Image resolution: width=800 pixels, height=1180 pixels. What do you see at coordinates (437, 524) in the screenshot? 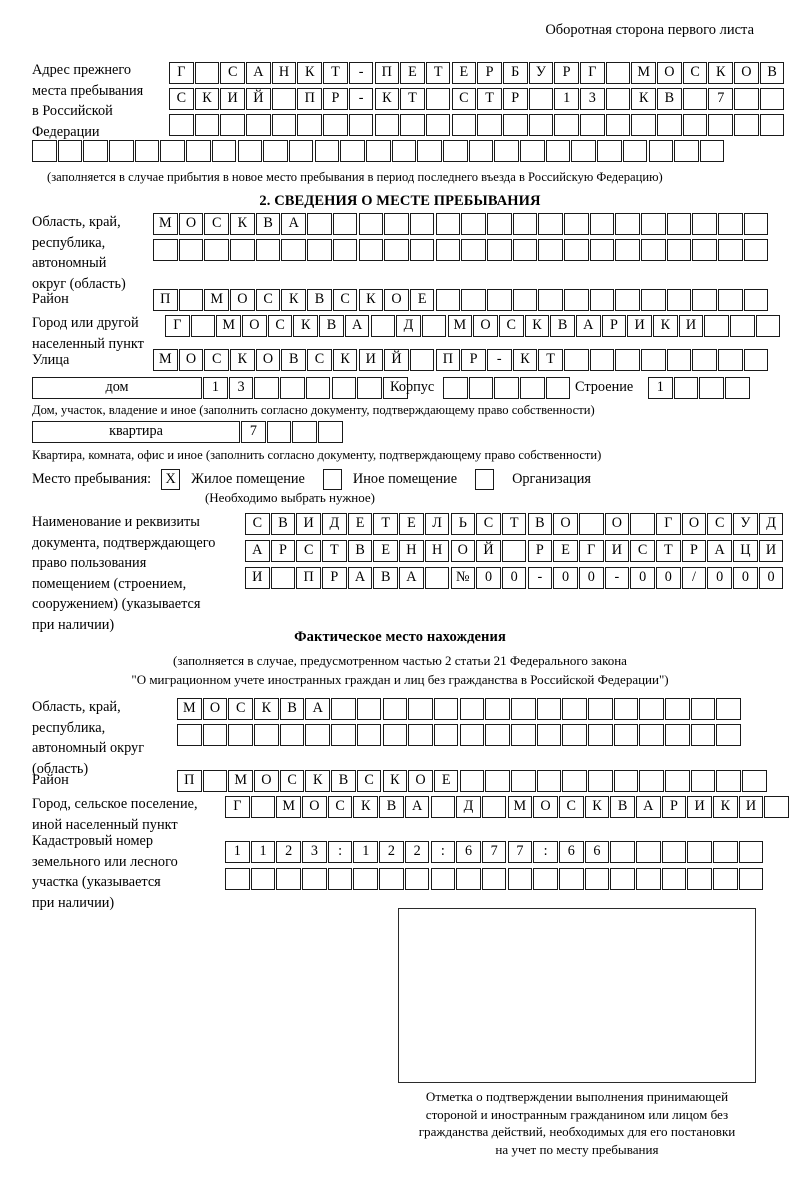
I see `char-cell: Л` at bounding box center [437, 524].